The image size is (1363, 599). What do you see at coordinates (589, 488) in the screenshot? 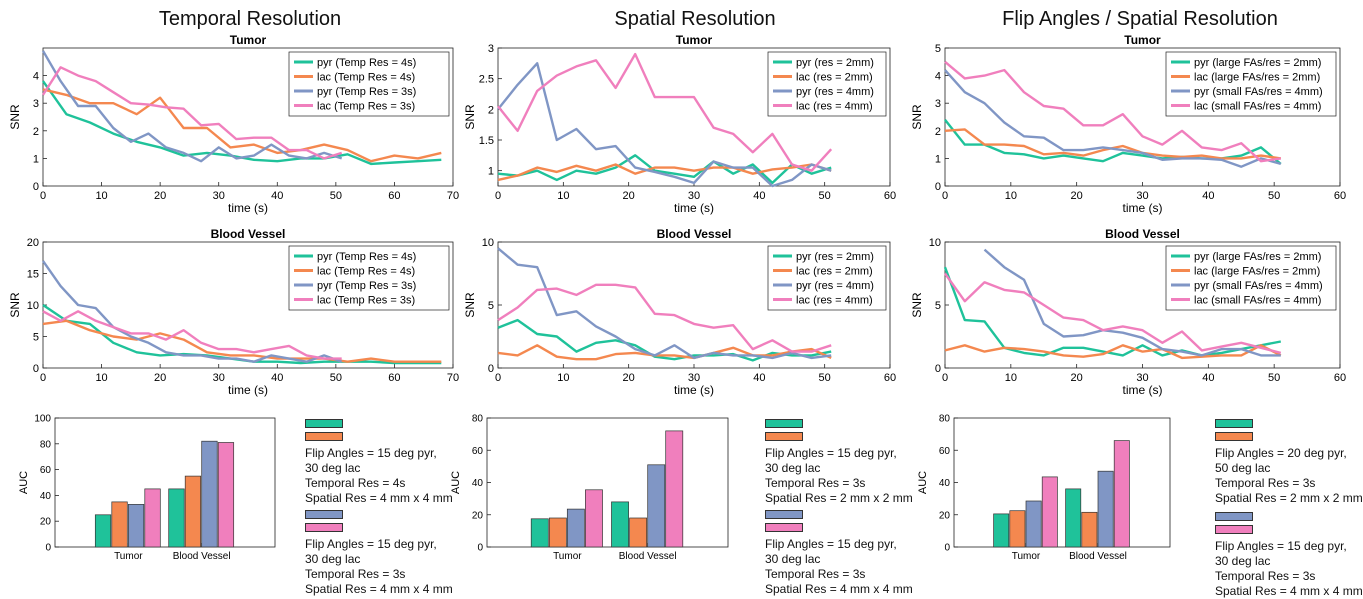
I see `bar-panel-spatial-auc: 0 20 40 60 80 AUC Tumor Blood Vessel` at bounding box center [589, 488].